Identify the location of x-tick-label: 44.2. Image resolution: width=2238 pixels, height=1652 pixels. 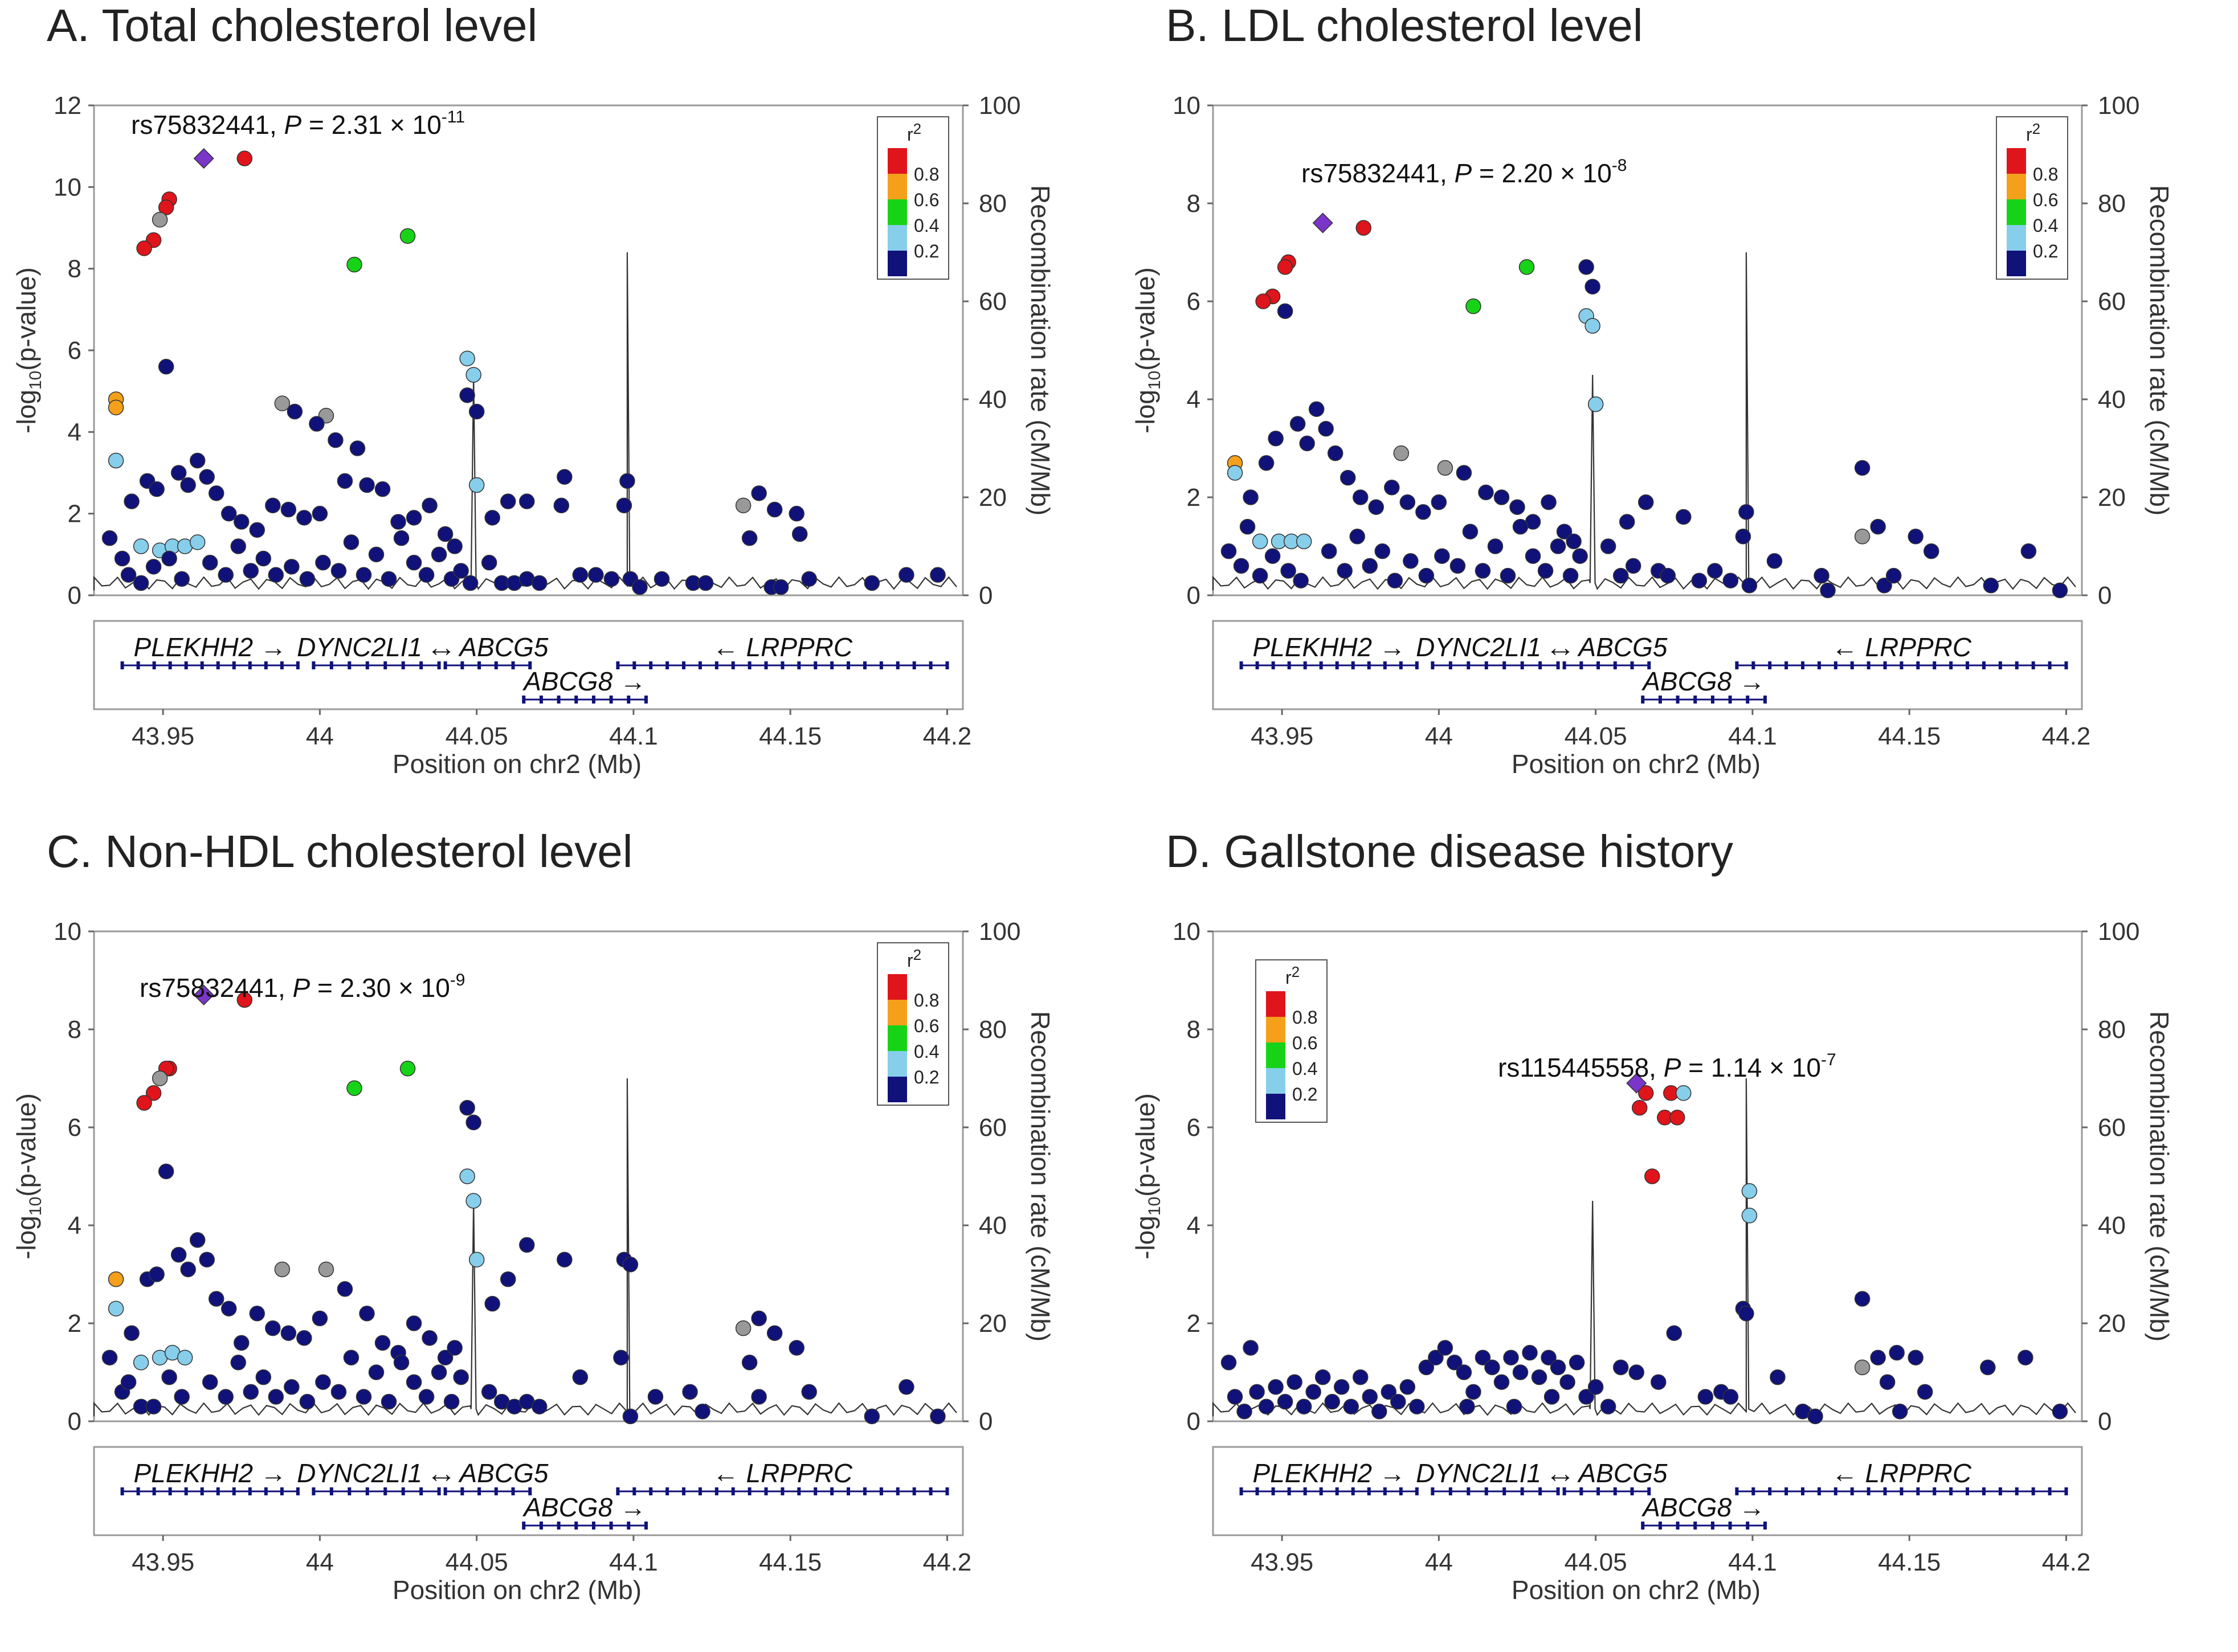
(947, 1562).